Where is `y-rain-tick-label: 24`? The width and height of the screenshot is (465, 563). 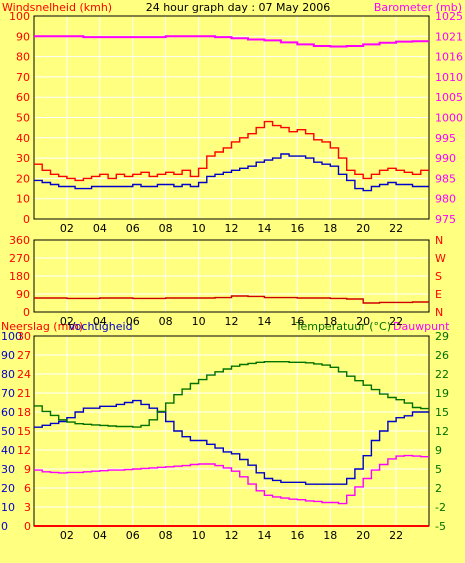 y-rain-tick-label: 24 is located at coordinates (24, 374).